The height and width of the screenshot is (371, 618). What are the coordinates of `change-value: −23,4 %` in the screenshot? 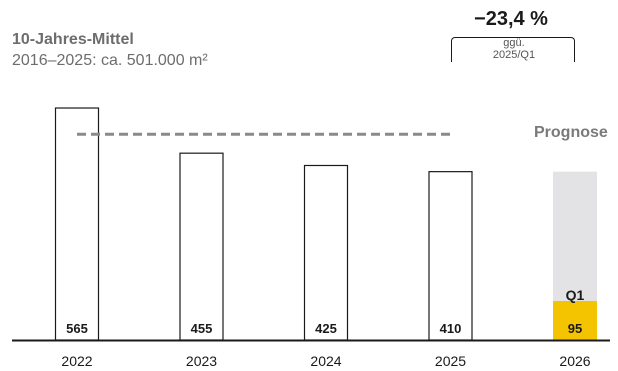 It's located at (511, 19).